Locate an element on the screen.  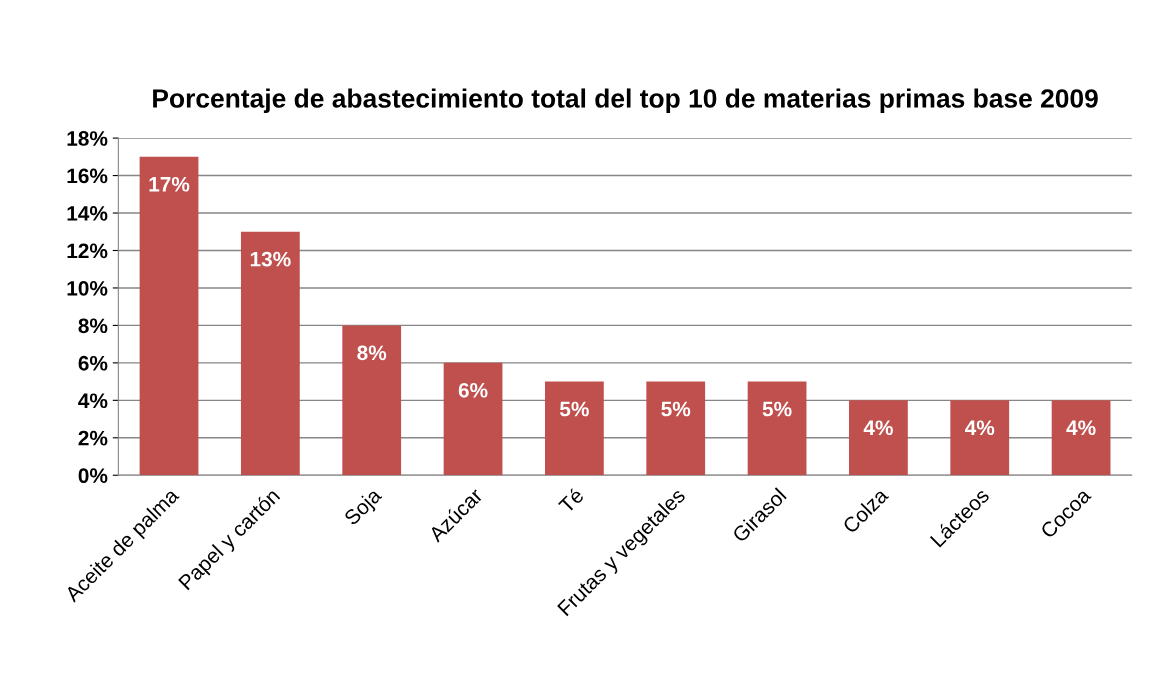
x-tick-label: Soja is located at coordinates (364, 507).